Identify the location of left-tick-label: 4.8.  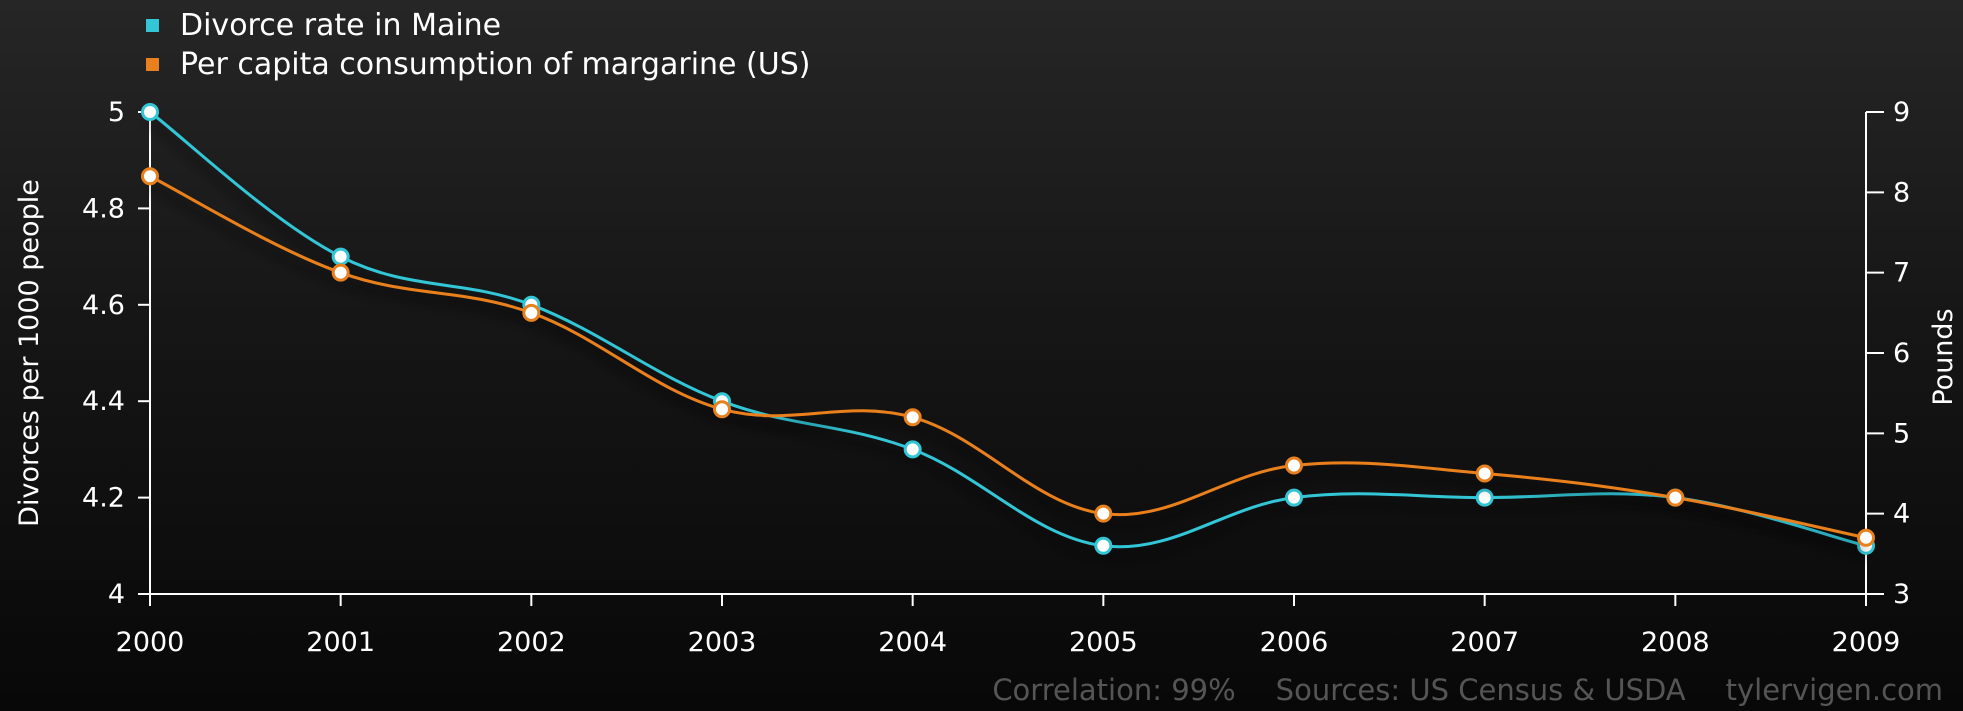
(103, 208).